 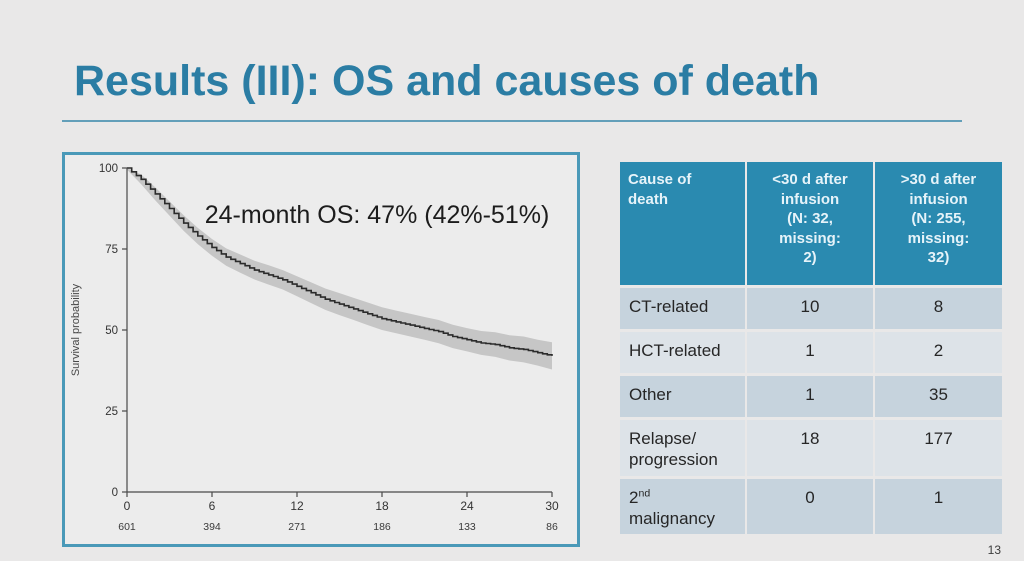 I want to click on x-tick-label: 30, so click(x=552, y=506).